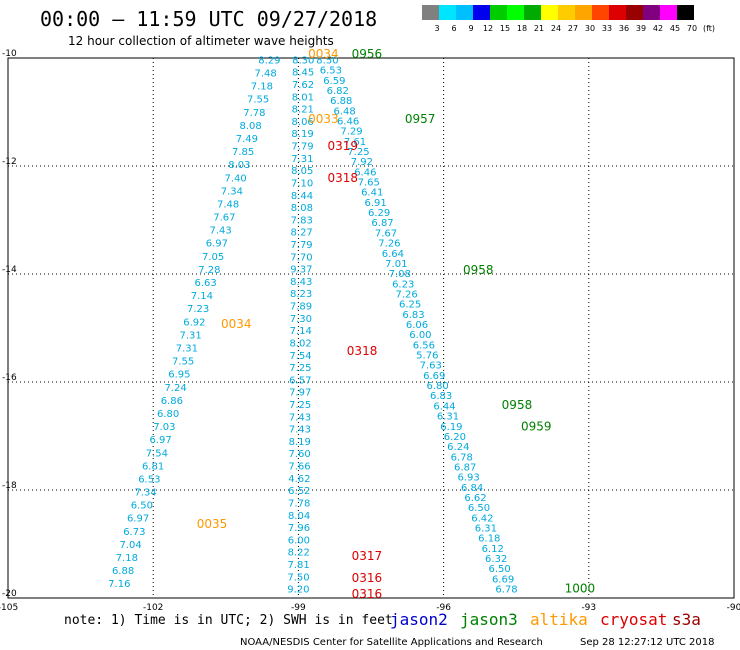  I want to click on swh-value: 8.08, so click(250, 126).